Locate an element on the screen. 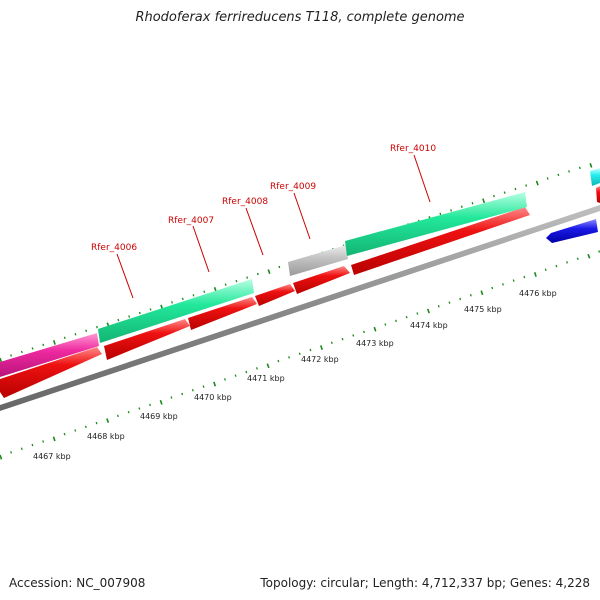 The height and width of the screenshot is (600, 600). gene-label-rfer-4007: Rfer_4007 is located at coordinates (191, 221).